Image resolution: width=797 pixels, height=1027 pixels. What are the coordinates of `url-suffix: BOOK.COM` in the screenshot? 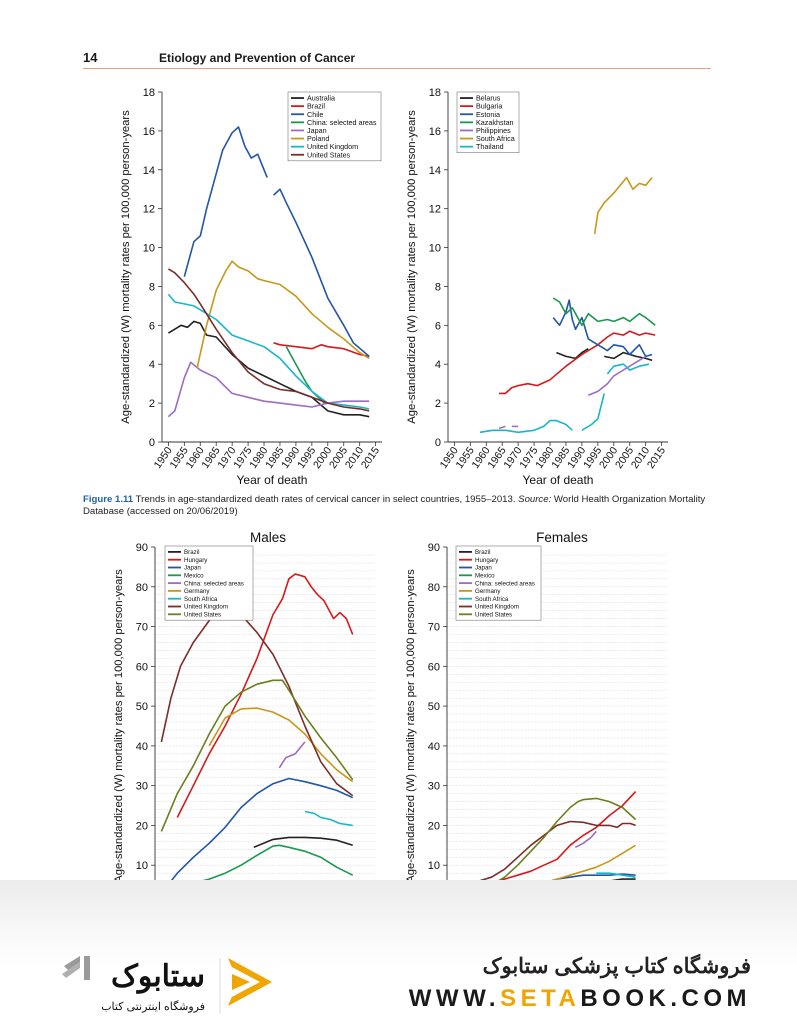 It's located at (665, 998).